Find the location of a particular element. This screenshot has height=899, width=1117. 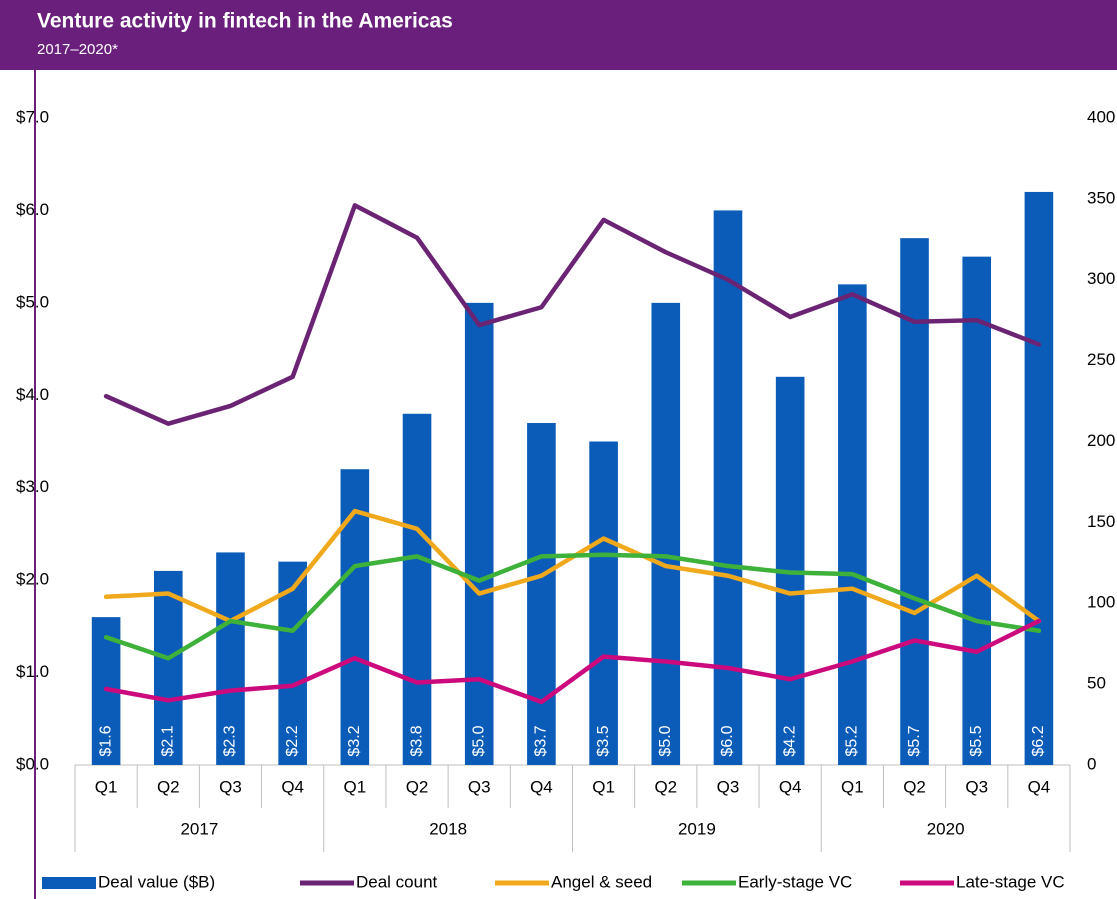

y-tick-label: $3.0 is located at coordinates (32, 486).